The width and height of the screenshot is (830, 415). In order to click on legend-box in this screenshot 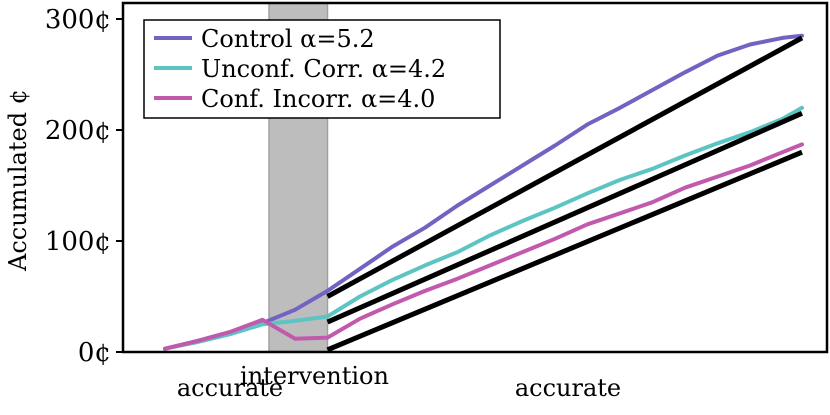, I will do `click(322, 69)`.